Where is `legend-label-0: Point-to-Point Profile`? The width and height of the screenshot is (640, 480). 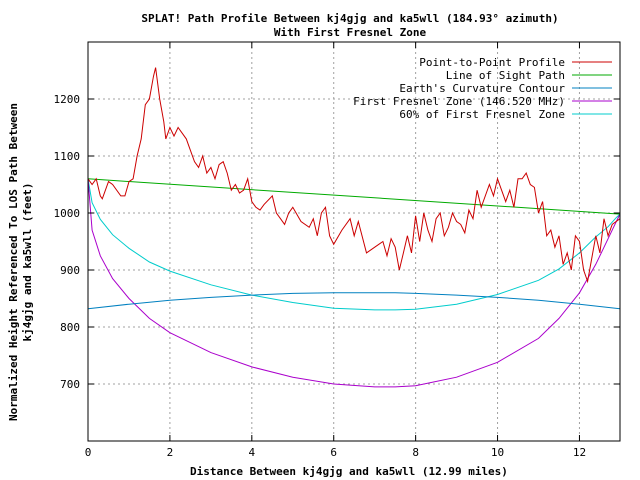
legend-label-0: Point-to-Point Profile is located at coordinates (492, 62).